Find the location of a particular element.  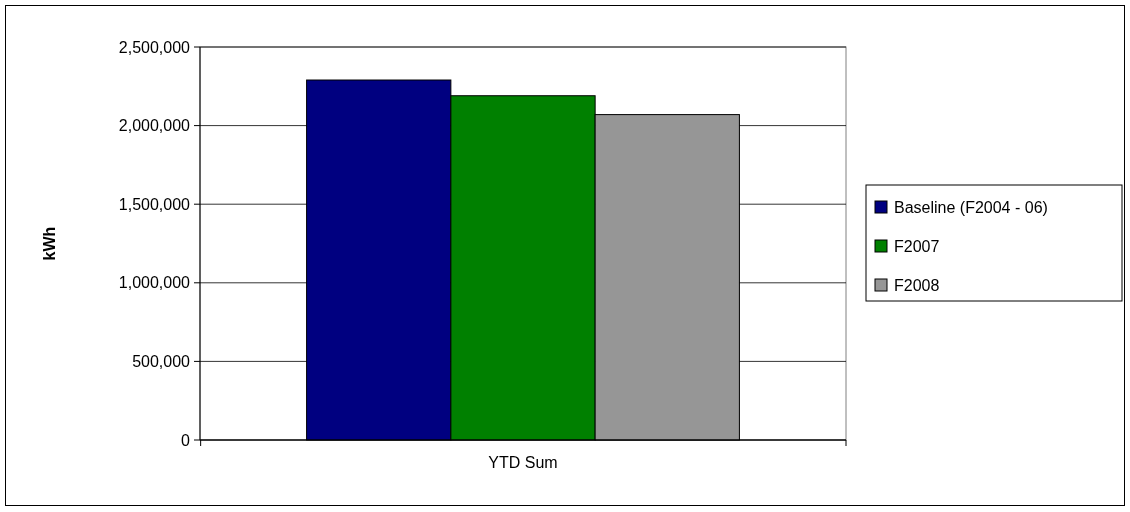

x-tick-label: YTD Sum is located at coordinates (523, 462).